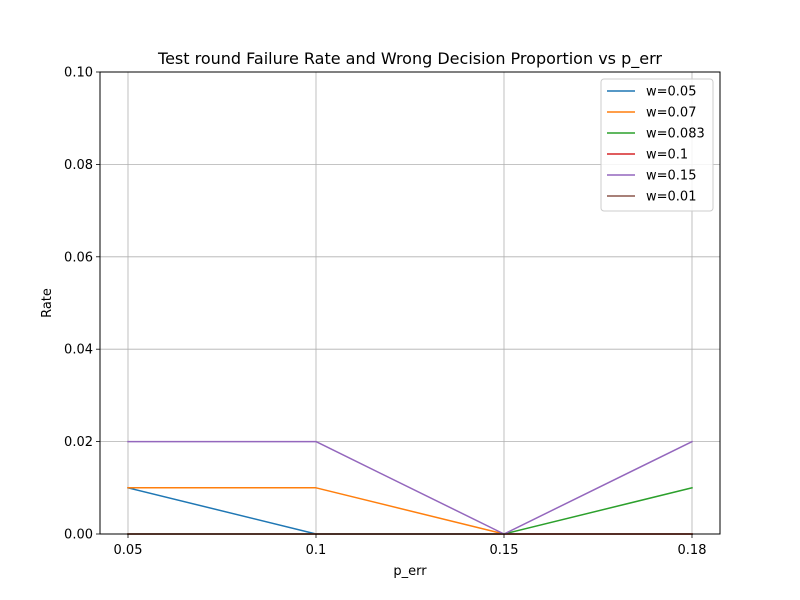 This screenshot has height=600, width=800. I want to click on x-axis-ticks: 0.05 0.1 0.15 0.18, so click(410, 546).